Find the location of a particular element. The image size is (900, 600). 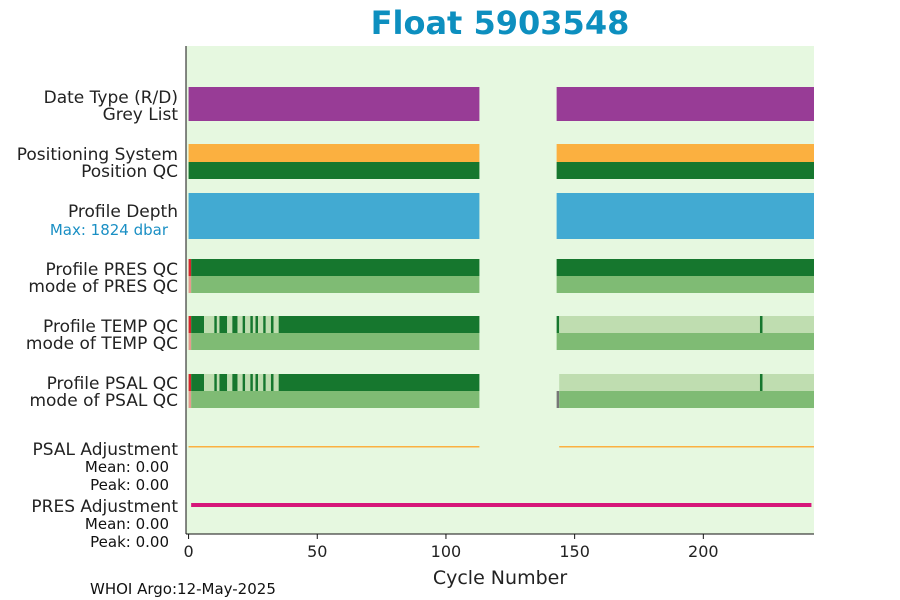

max-depth-label: Max: 1824 dbar is located at coordinates (109, 230).